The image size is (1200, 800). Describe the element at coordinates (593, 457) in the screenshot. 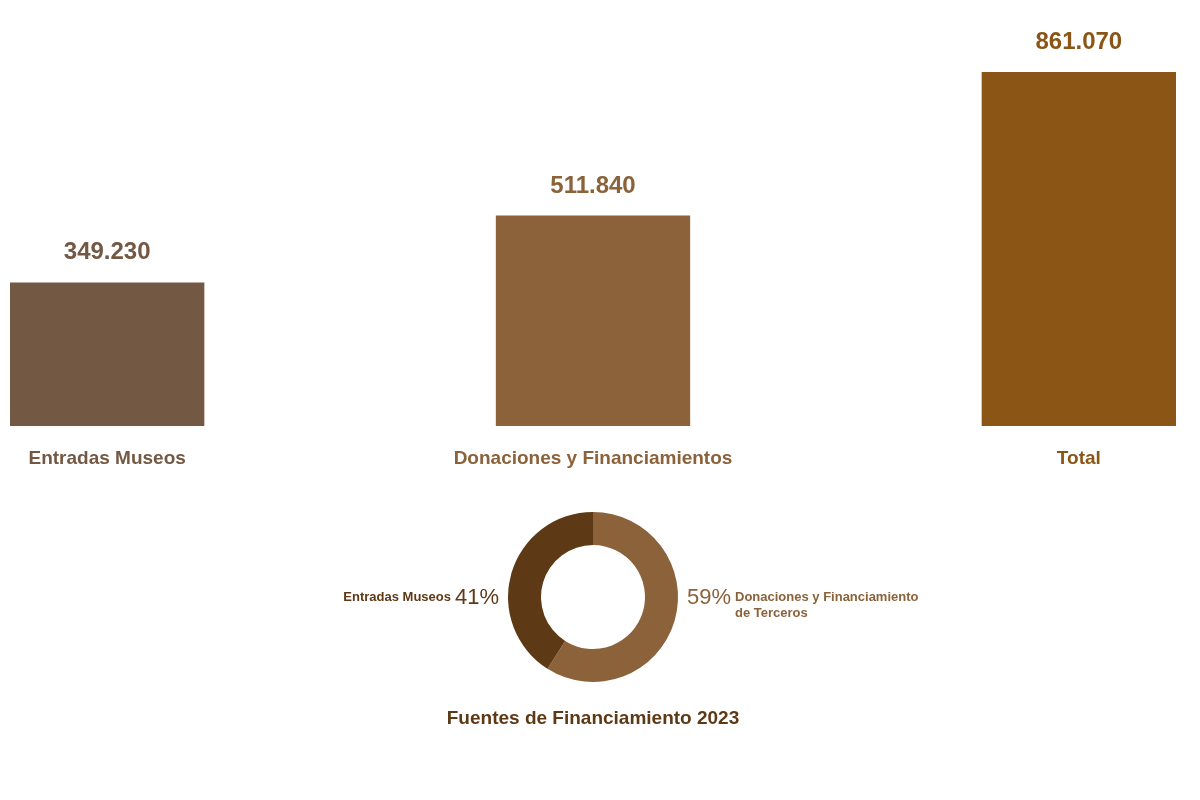

I see `x-tick-label: Donaciones y Financiamientos` at that location.